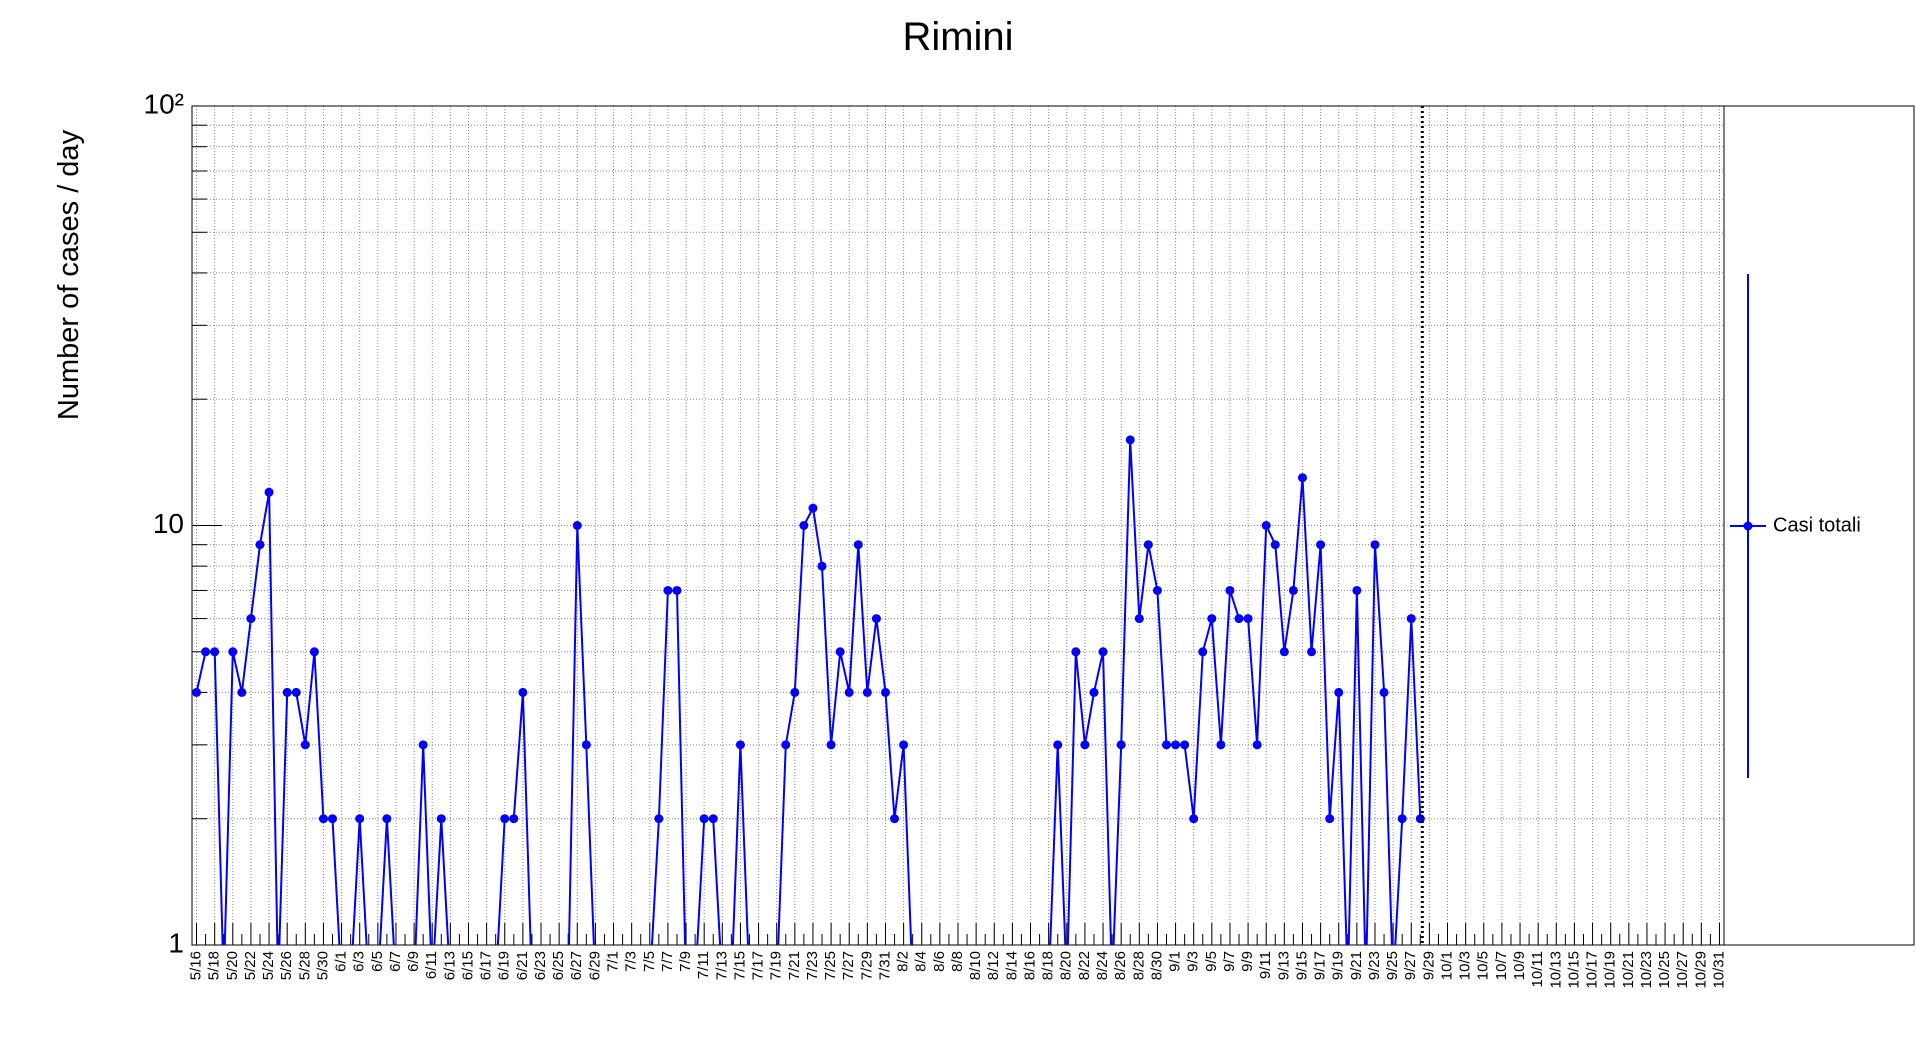  I want to click on x-tick-label: 8/14, so click(1011, 965).